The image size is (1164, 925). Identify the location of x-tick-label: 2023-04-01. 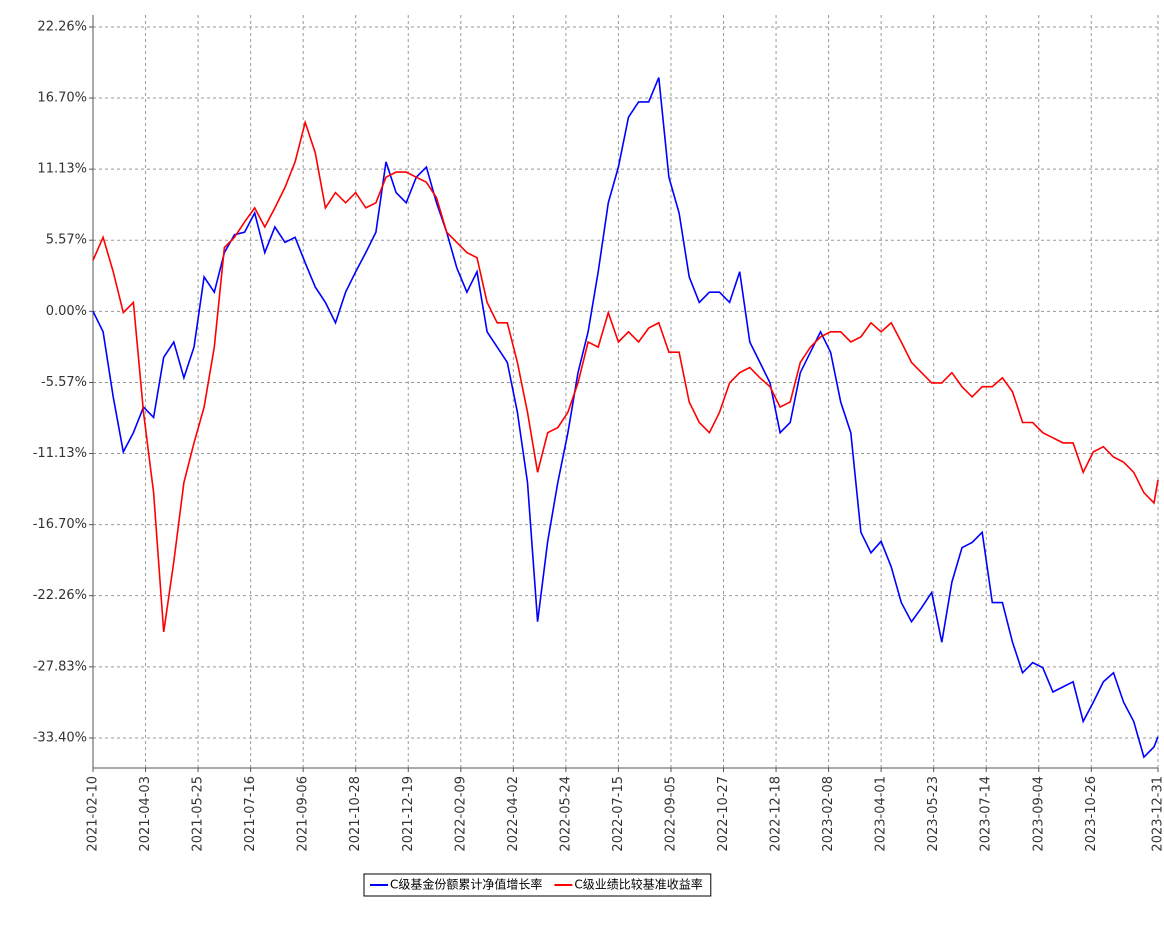
(881, 814).